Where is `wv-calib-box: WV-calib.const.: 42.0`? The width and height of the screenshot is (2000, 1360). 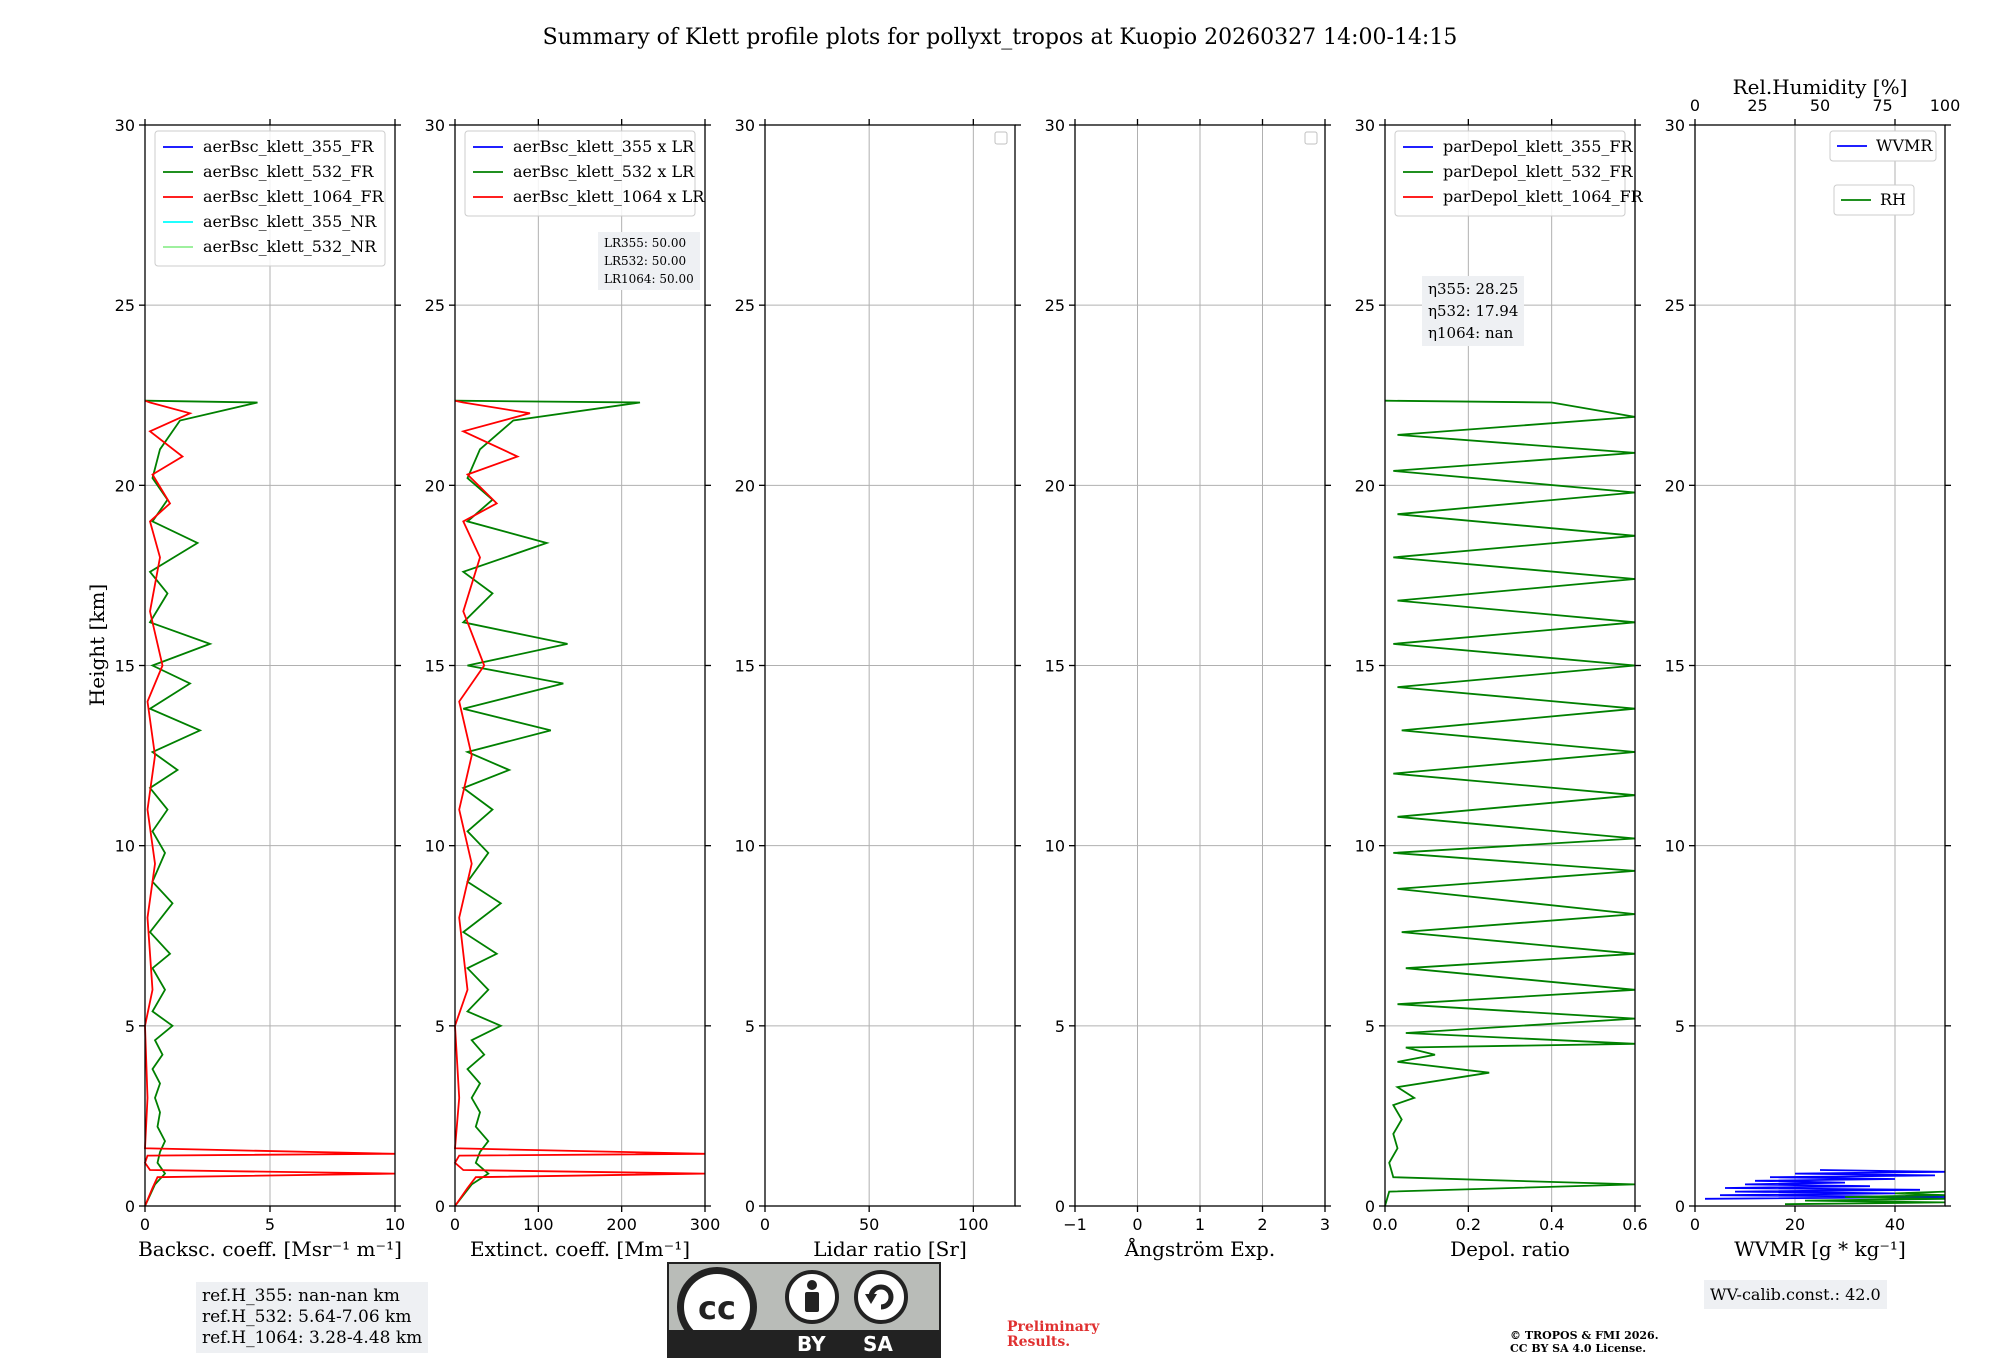
wv-calib-box: WV-calib.const.: 42.0 is located at coordinates (1795, 1294).